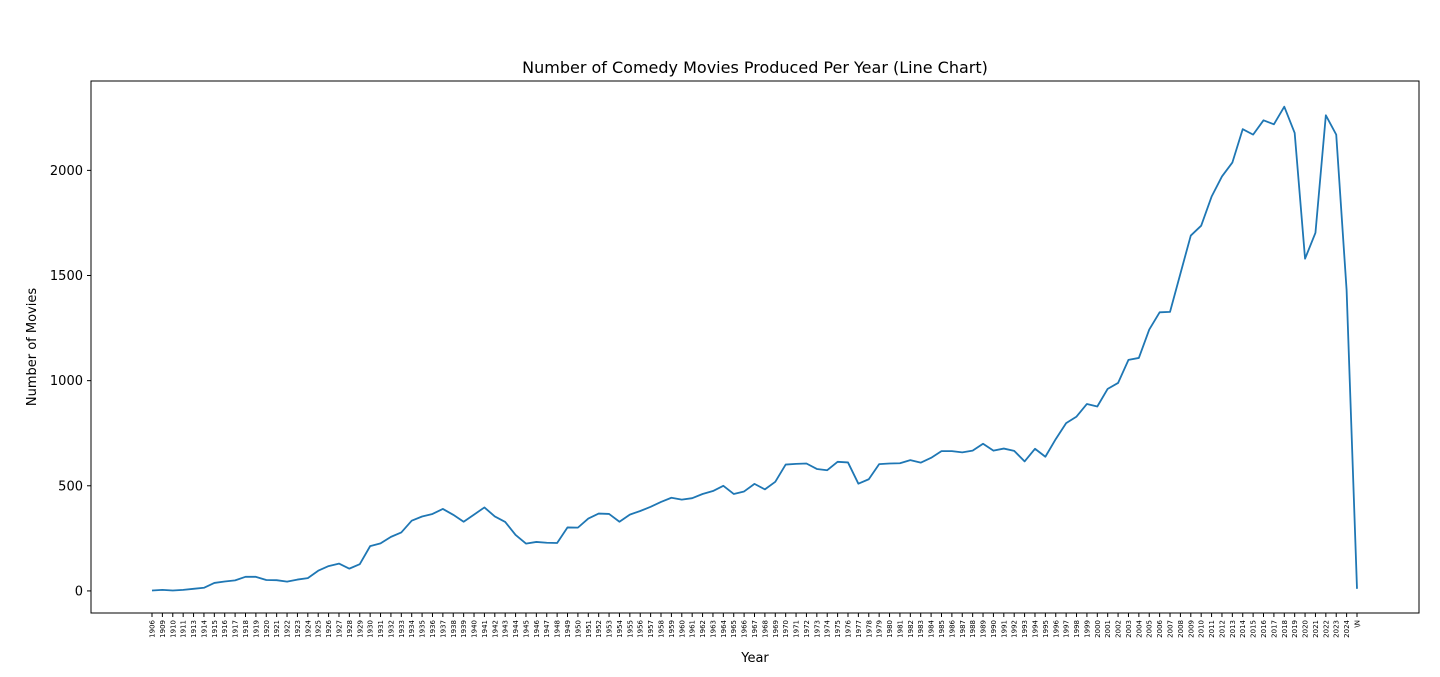 The image size is (1440, 677). What do you see at coordinates (952, 628) in the screenshot?
I see `x-tick-label: 1986` at bounding box center [952, 628].